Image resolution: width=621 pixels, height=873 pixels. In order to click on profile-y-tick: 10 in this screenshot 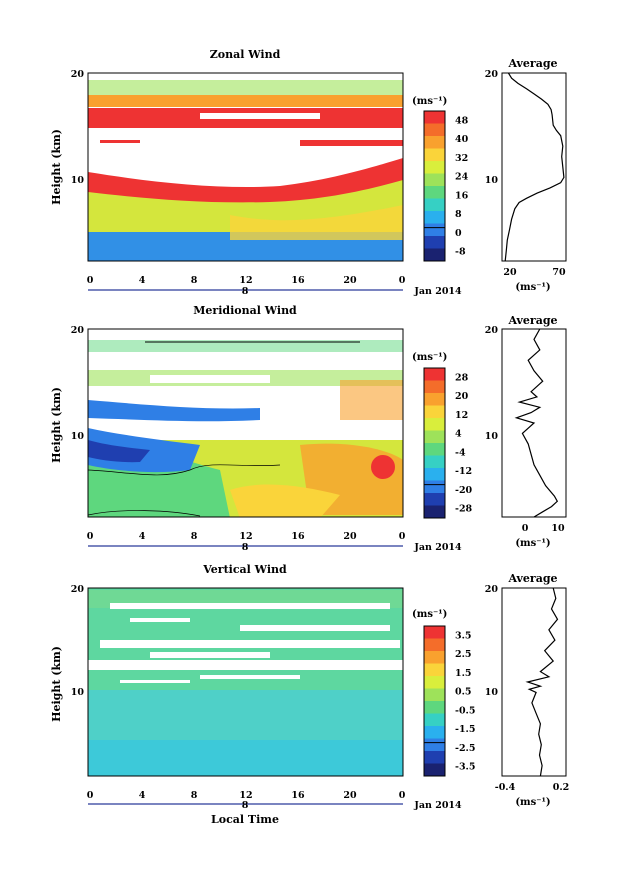, I will do `click(492, 180)`.